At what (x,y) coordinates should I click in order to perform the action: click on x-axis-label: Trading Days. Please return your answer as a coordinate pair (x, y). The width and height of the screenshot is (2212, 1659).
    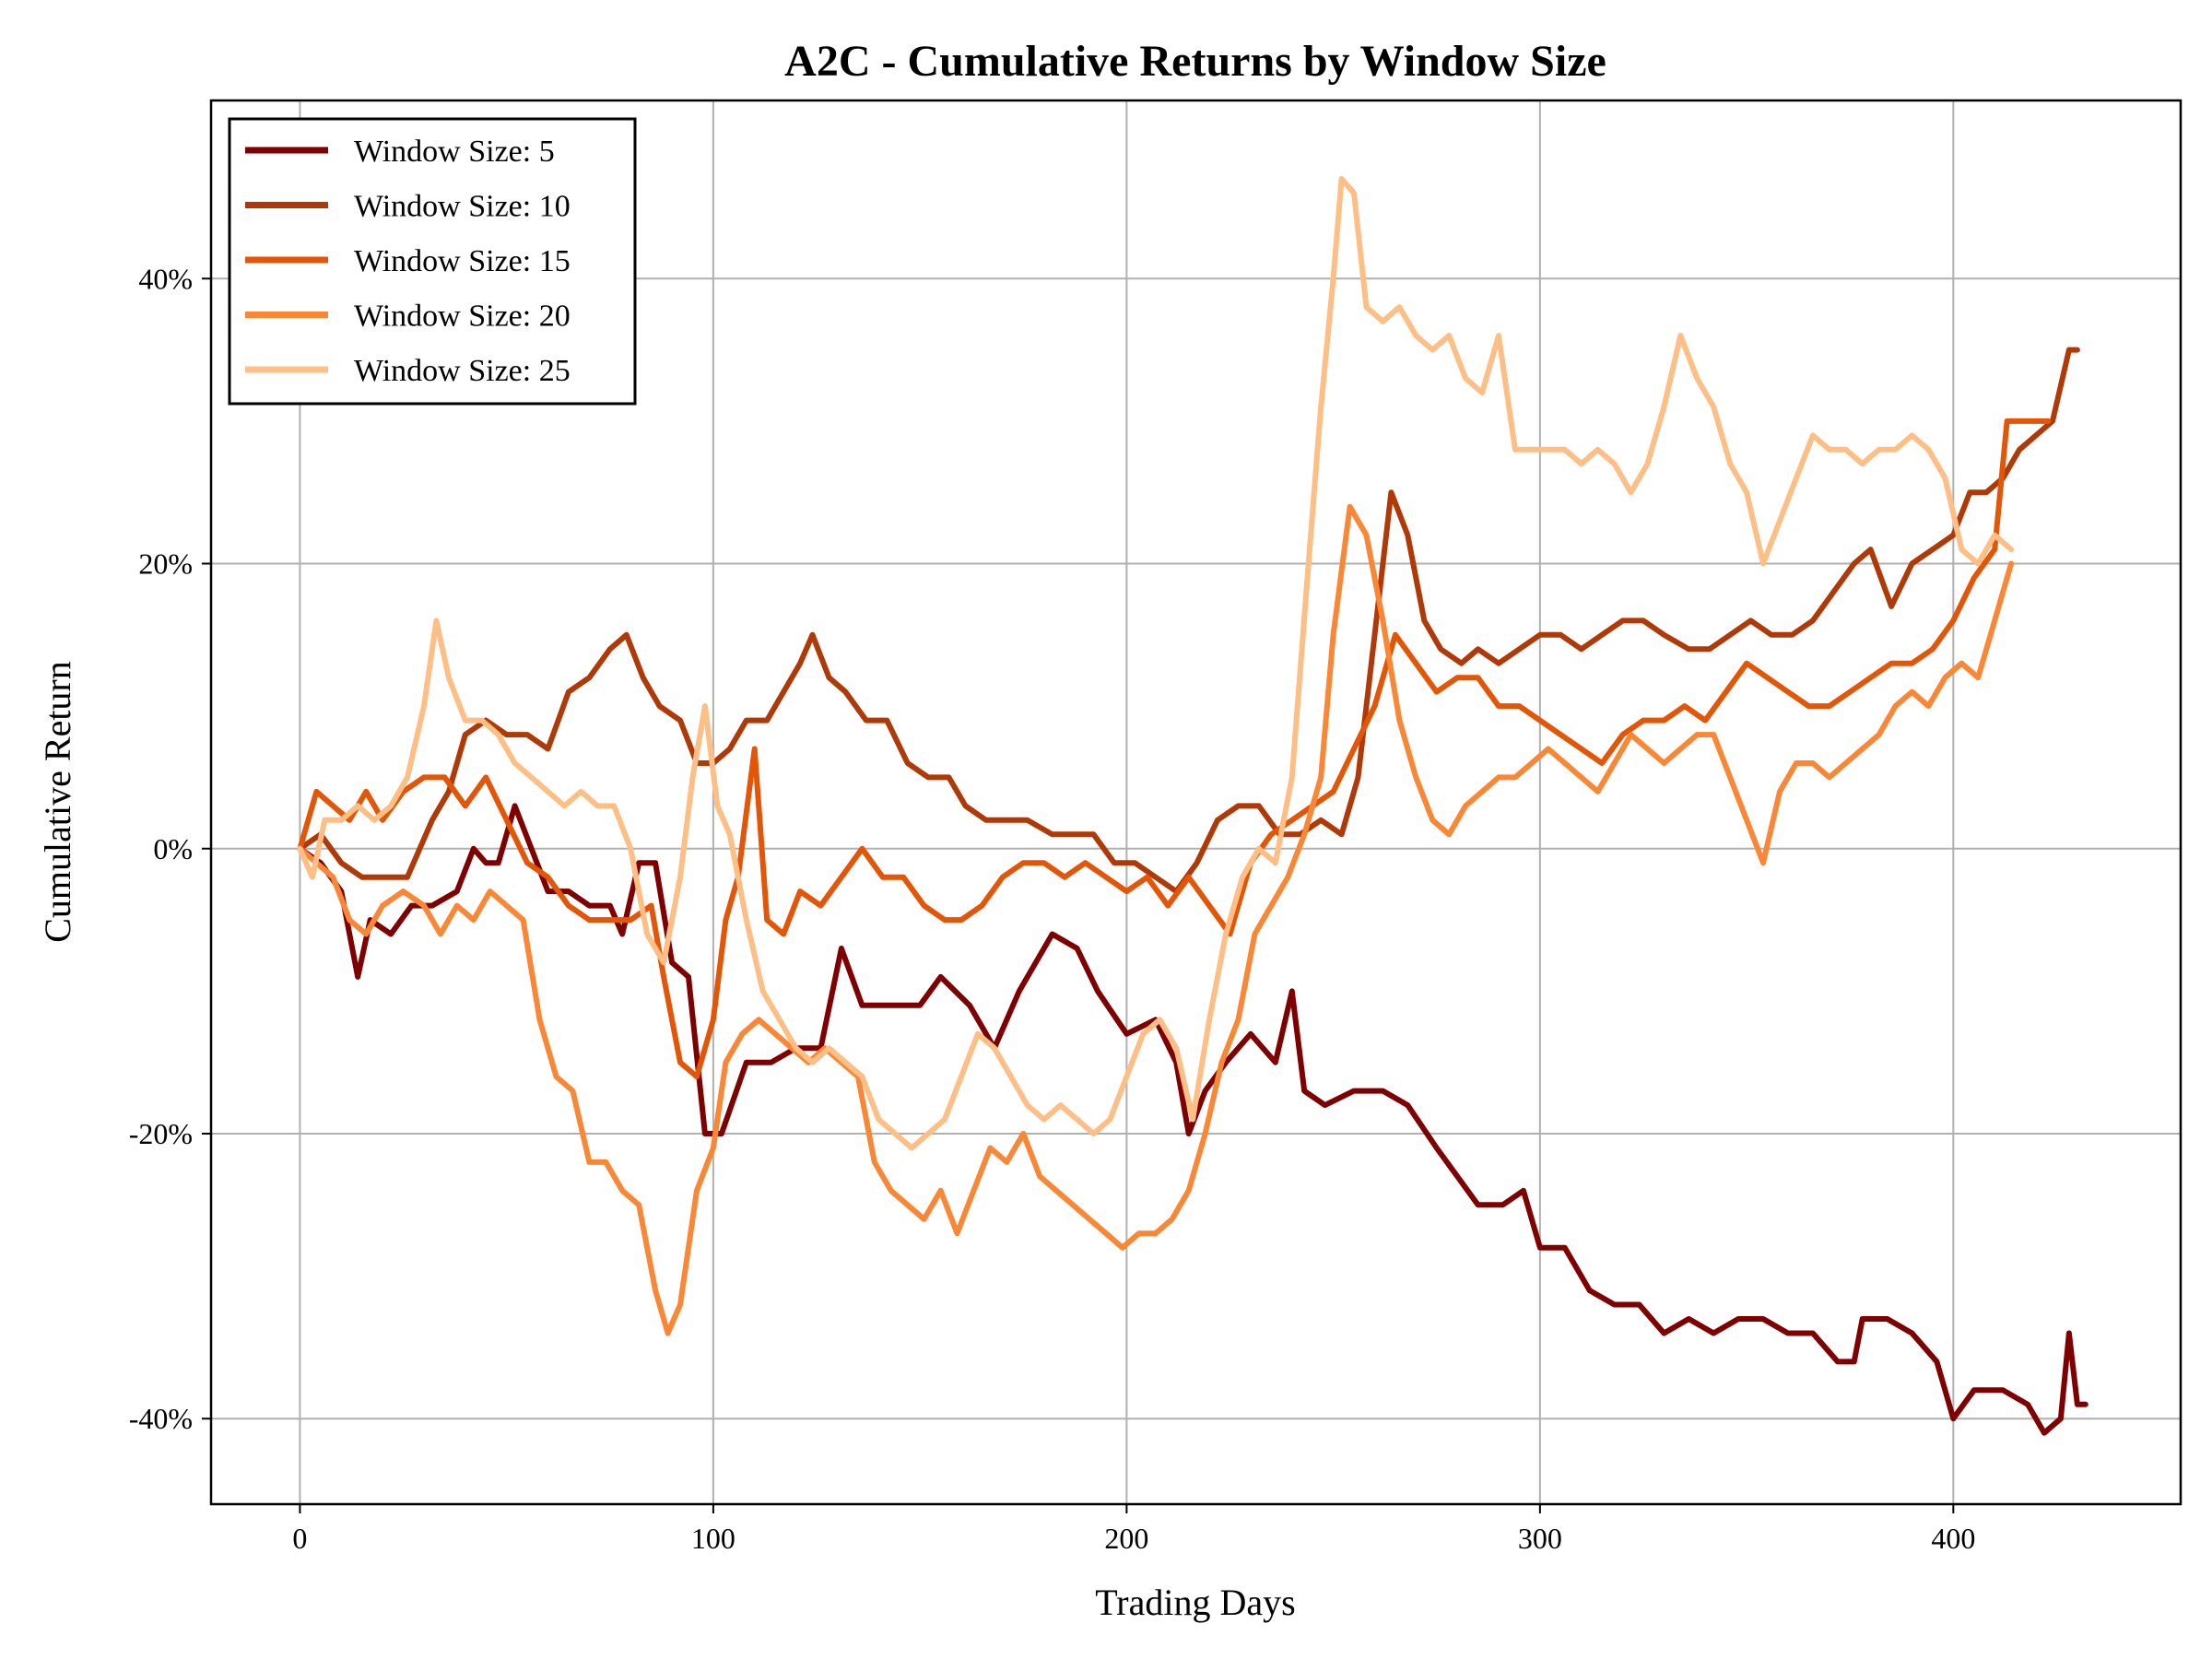
    Looking at the image, I should click on (1195, 1602).